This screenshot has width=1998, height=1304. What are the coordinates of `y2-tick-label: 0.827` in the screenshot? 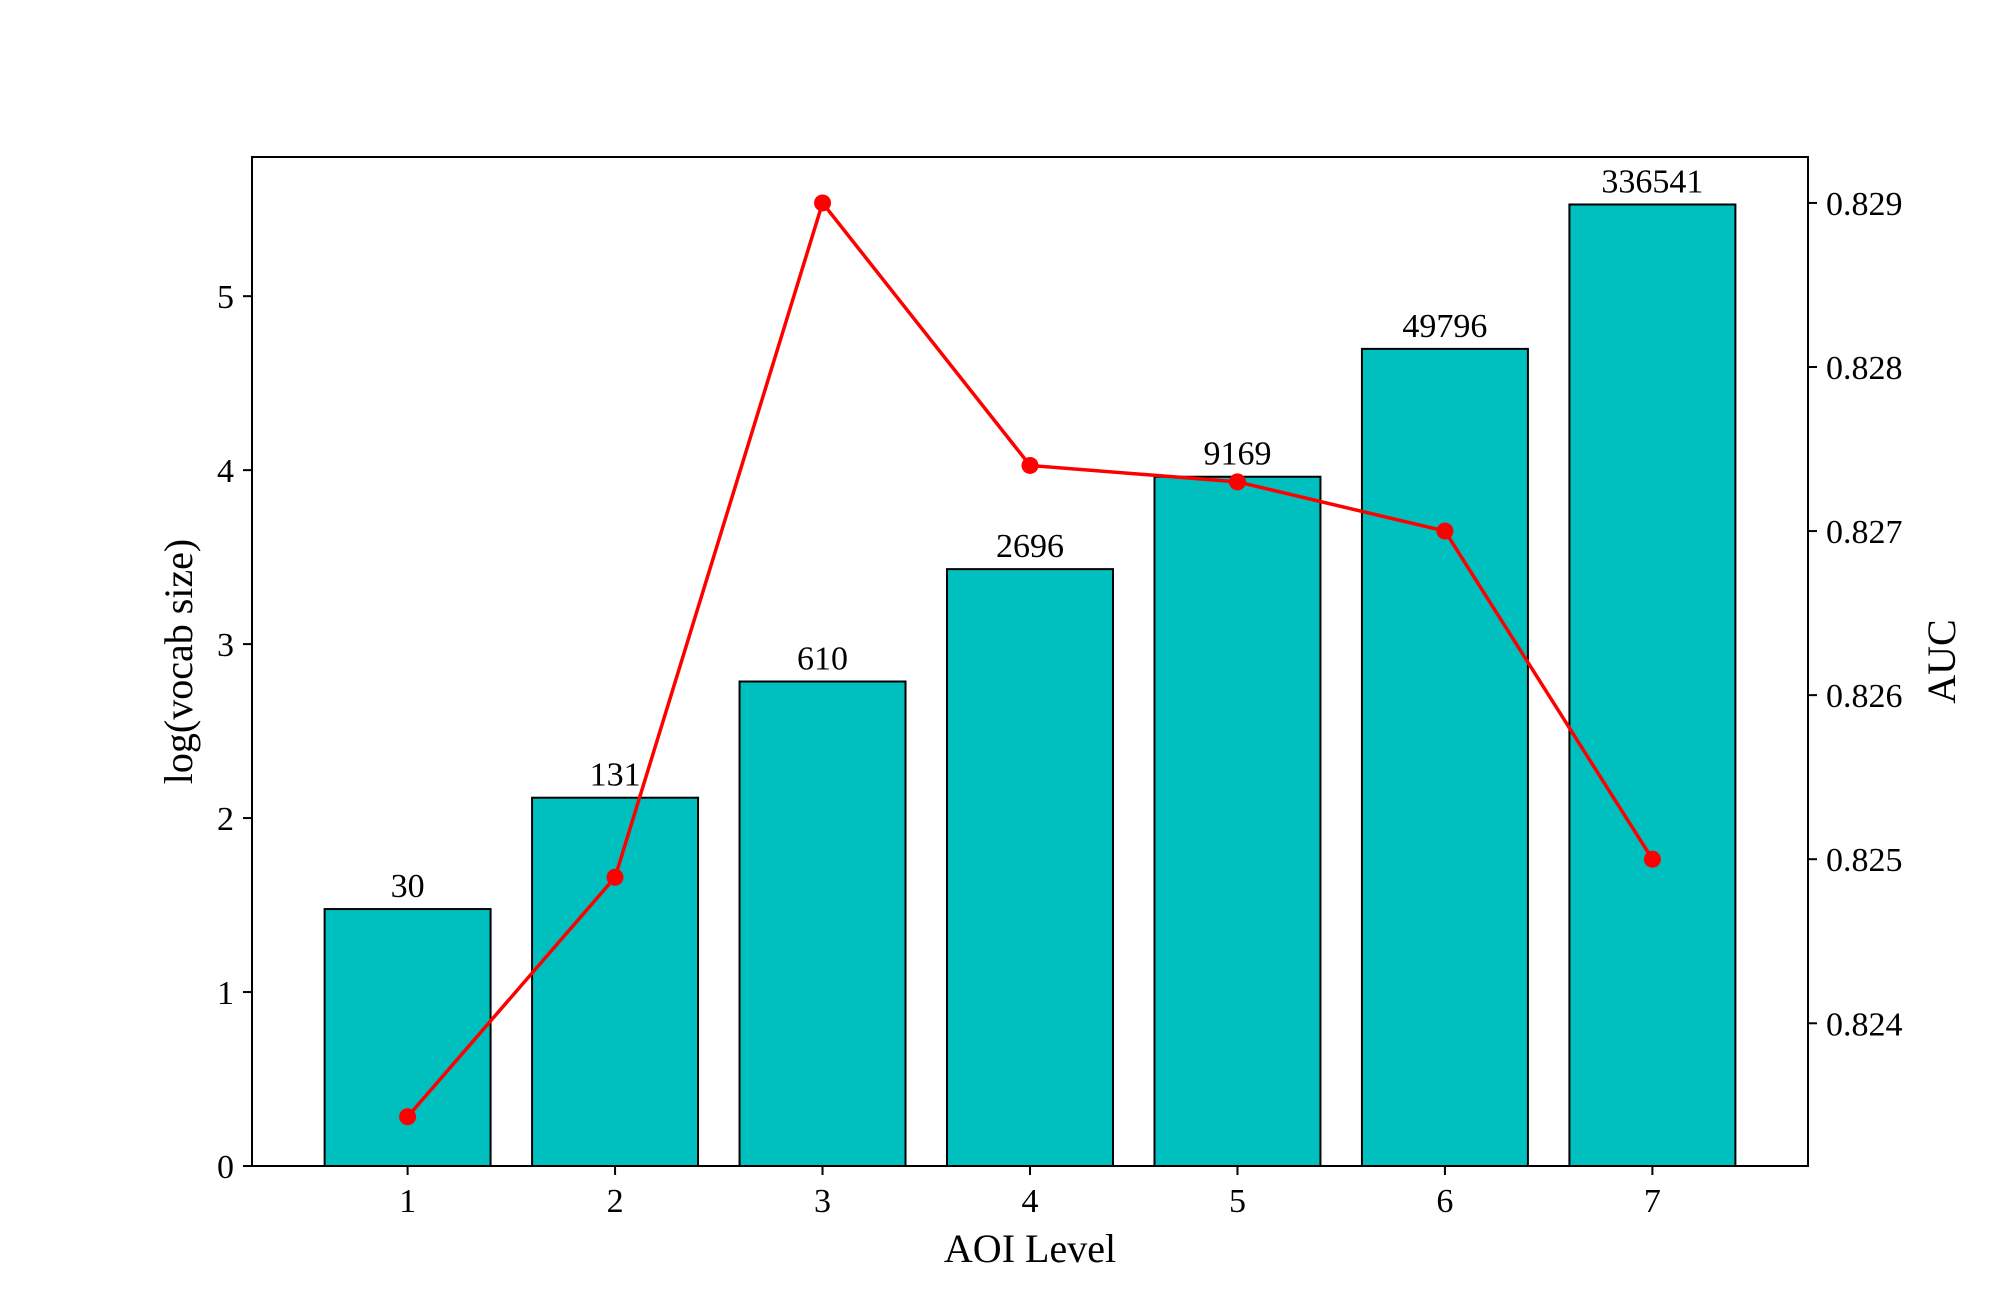 It's located at (1864, 532).